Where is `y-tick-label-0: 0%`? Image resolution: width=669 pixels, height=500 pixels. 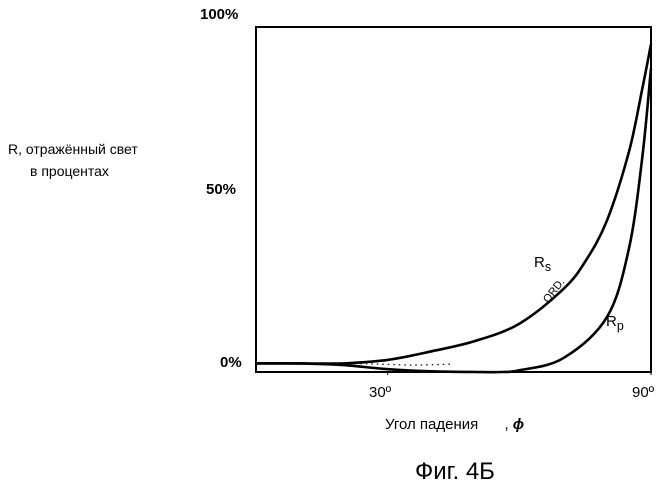
y-tick-label-0: 0% is located at coordinates (231, 362).